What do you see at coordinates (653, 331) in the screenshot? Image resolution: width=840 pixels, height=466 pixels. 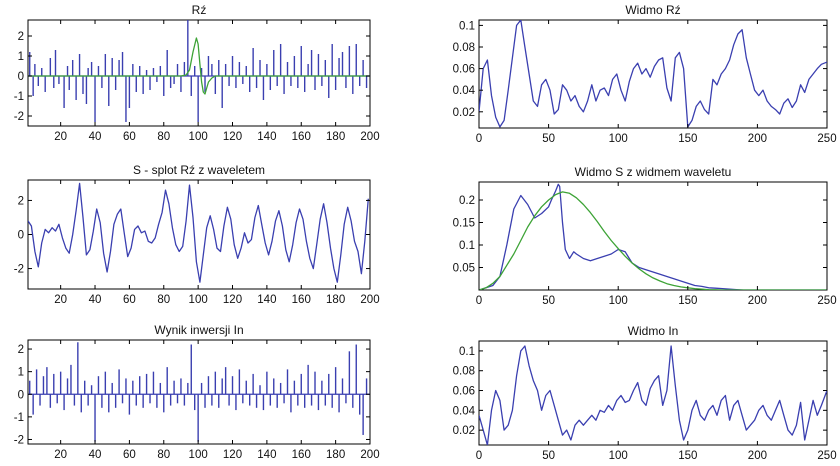 I see `chart-title: Widmo In` at bounding box center [653, 331].